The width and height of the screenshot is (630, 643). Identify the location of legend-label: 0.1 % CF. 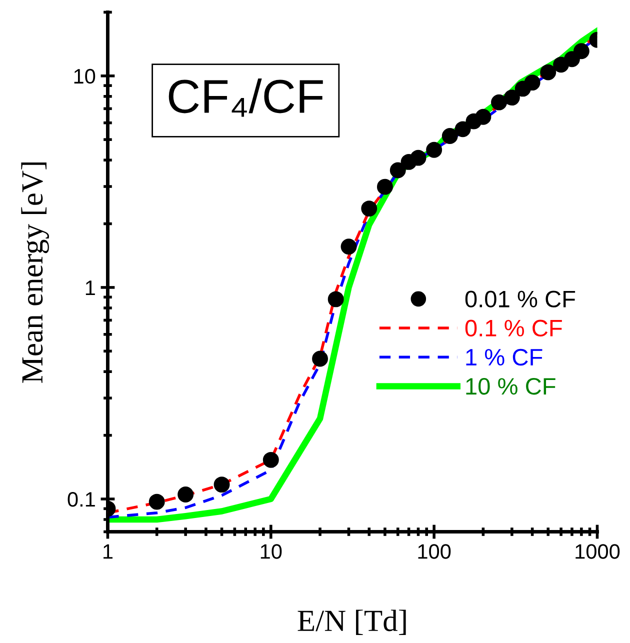
(513, 328).